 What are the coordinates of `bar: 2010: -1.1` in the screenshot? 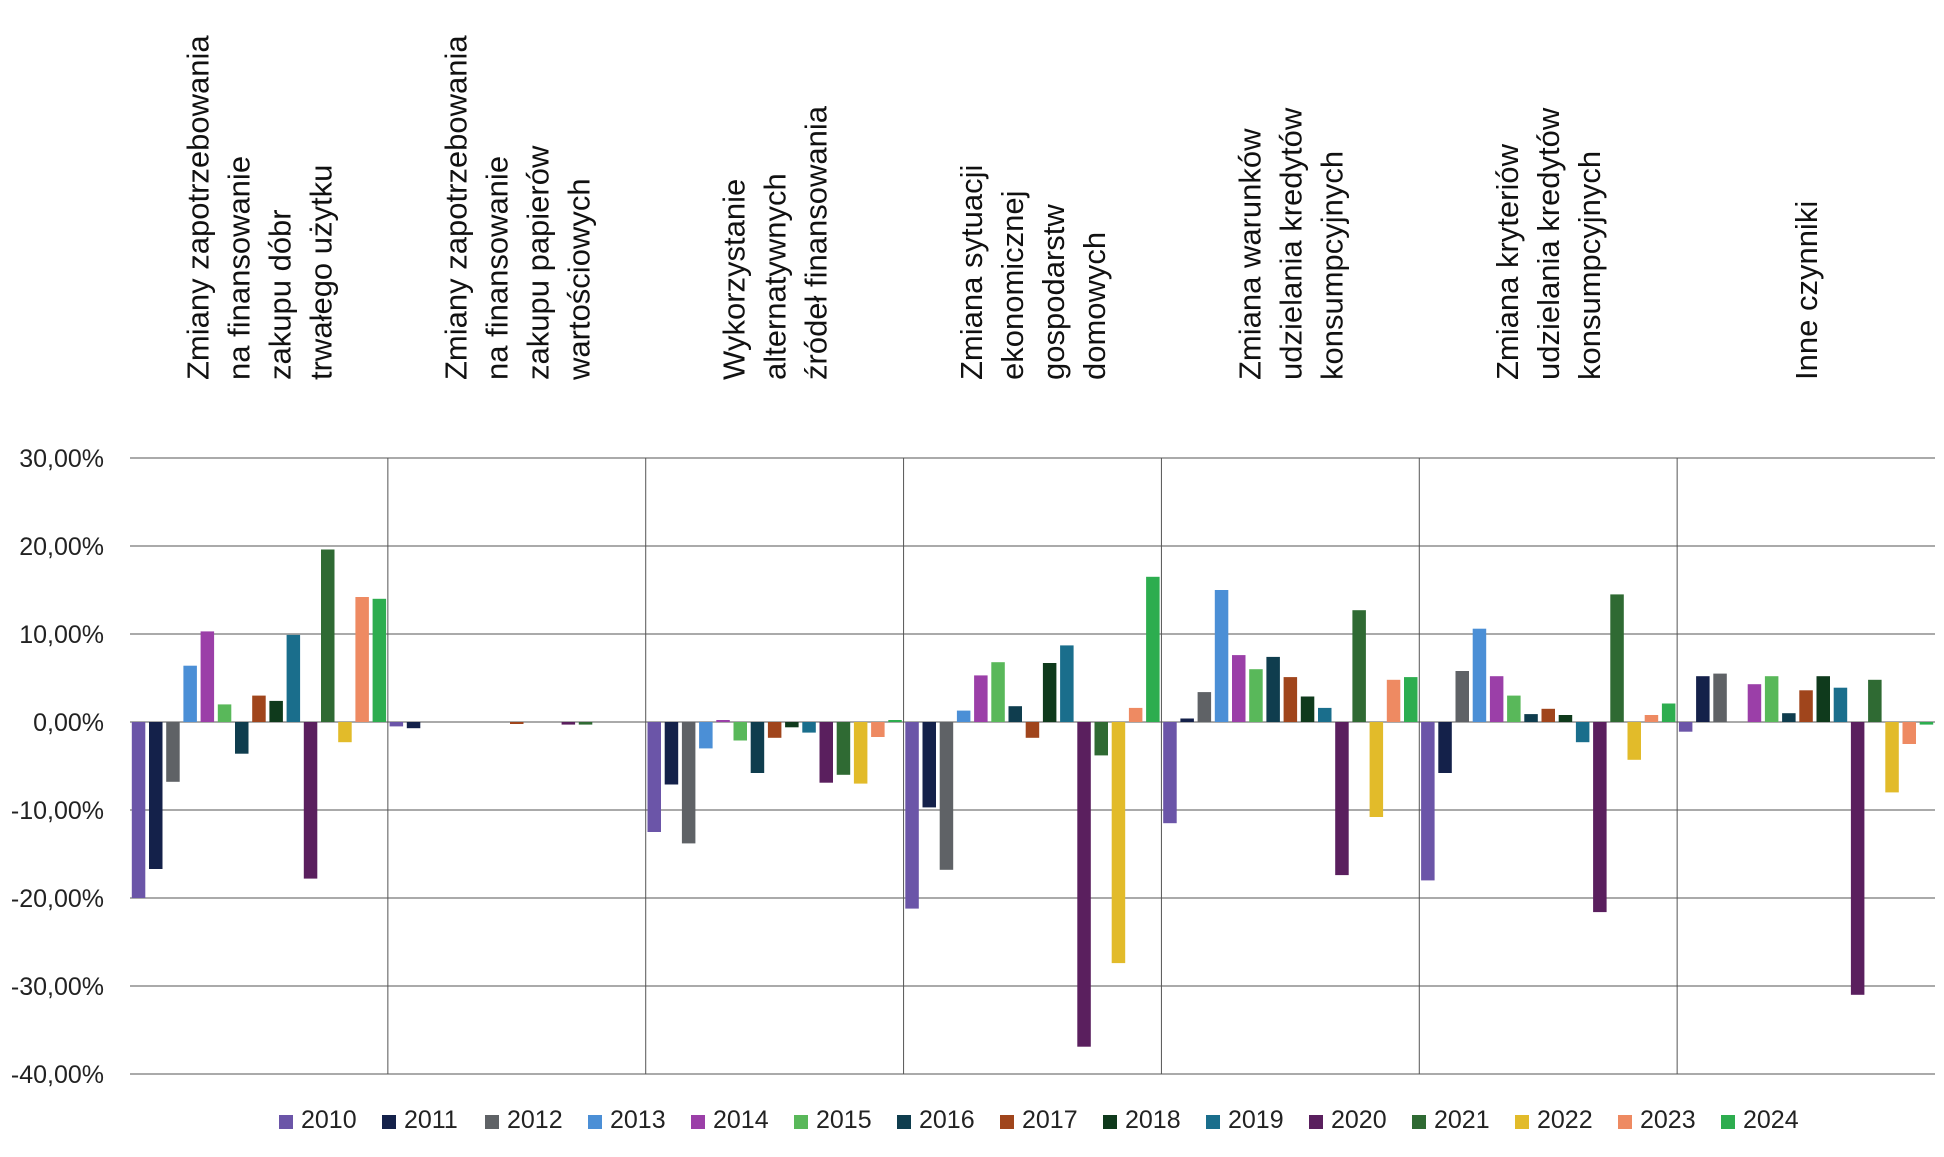 It's located at (1685, 727).